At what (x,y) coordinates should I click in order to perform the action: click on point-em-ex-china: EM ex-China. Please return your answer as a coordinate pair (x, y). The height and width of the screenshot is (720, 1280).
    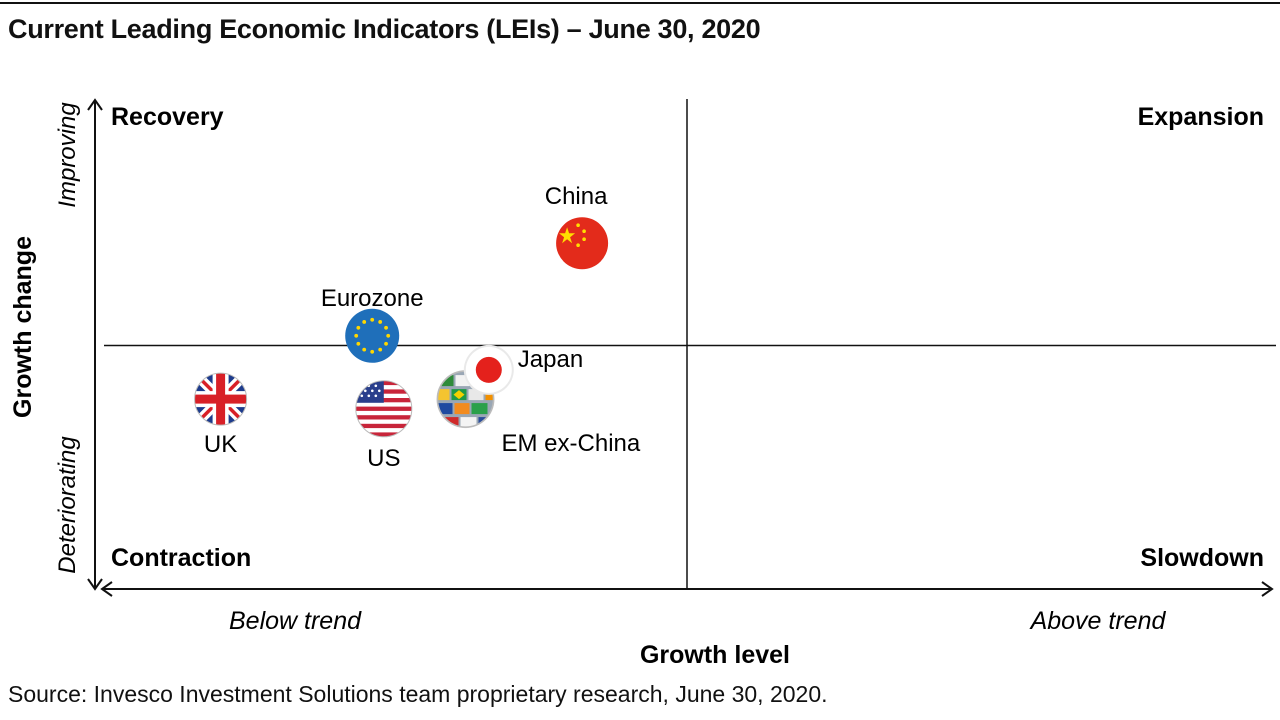
    Looking at the image, I should click on (538, 413).